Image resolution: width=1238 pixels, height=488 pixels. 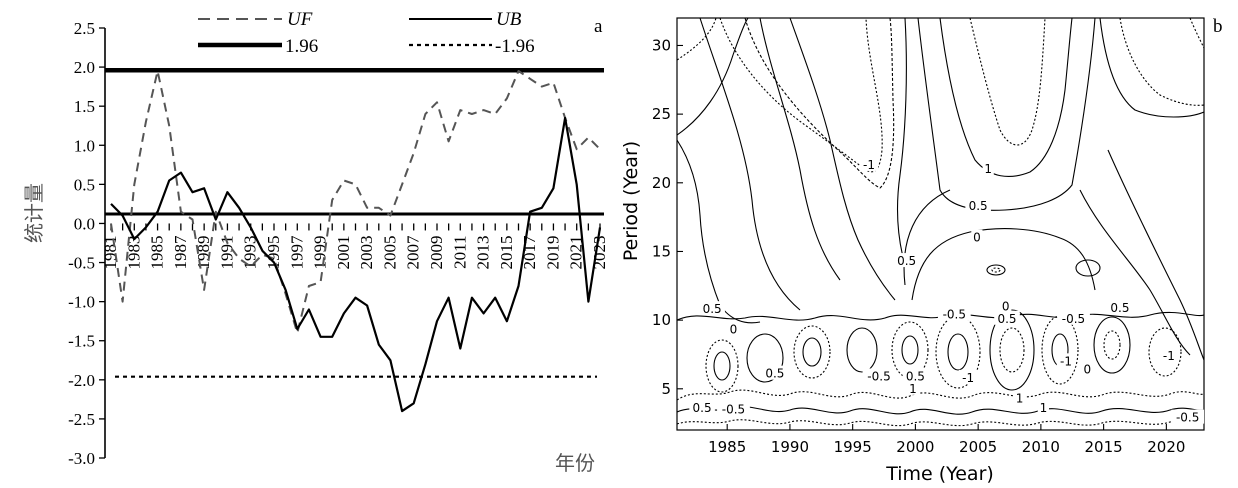 I want to click on panel-a-x-tick-label: 1997, so click(x=296, y=252).